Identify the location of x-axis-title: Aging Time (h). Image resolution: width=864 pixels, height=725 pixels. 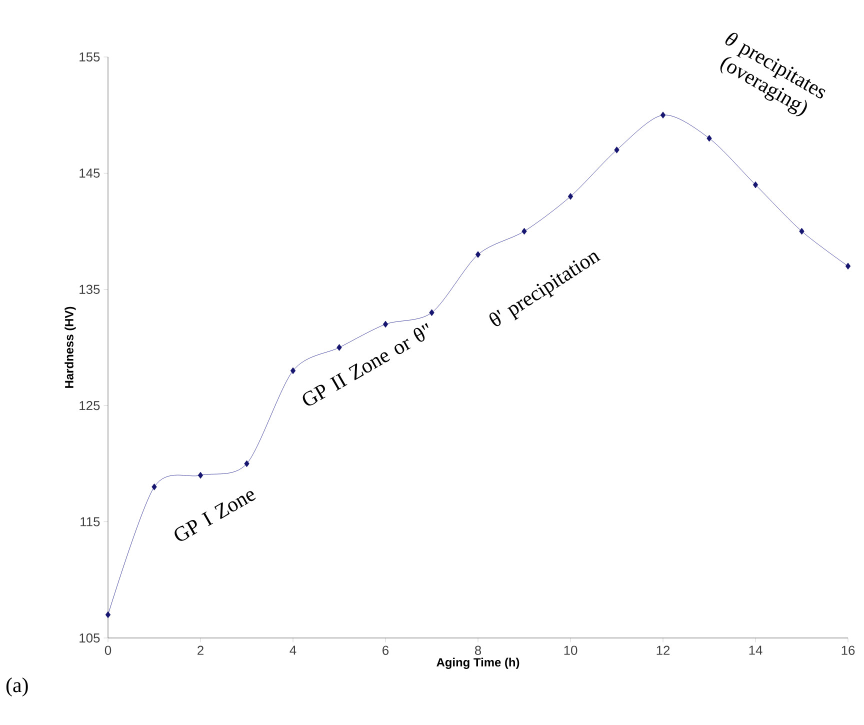
(478, 663).